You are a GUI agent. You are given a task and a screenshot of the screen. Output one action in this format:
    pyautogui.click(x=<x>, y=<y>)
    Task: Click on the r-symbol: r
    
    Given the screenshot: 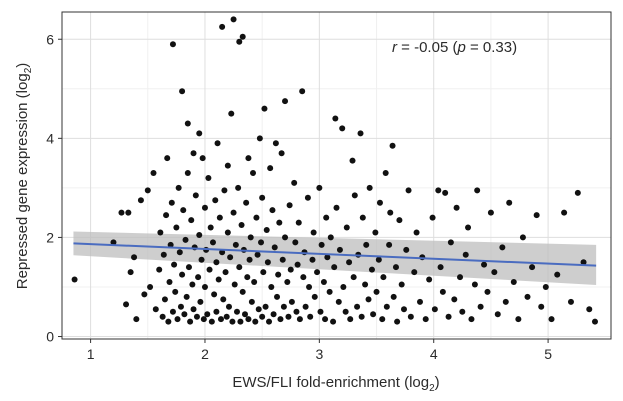 What is the action you would take?
    pyautogui.click(x=395, y=47)
    